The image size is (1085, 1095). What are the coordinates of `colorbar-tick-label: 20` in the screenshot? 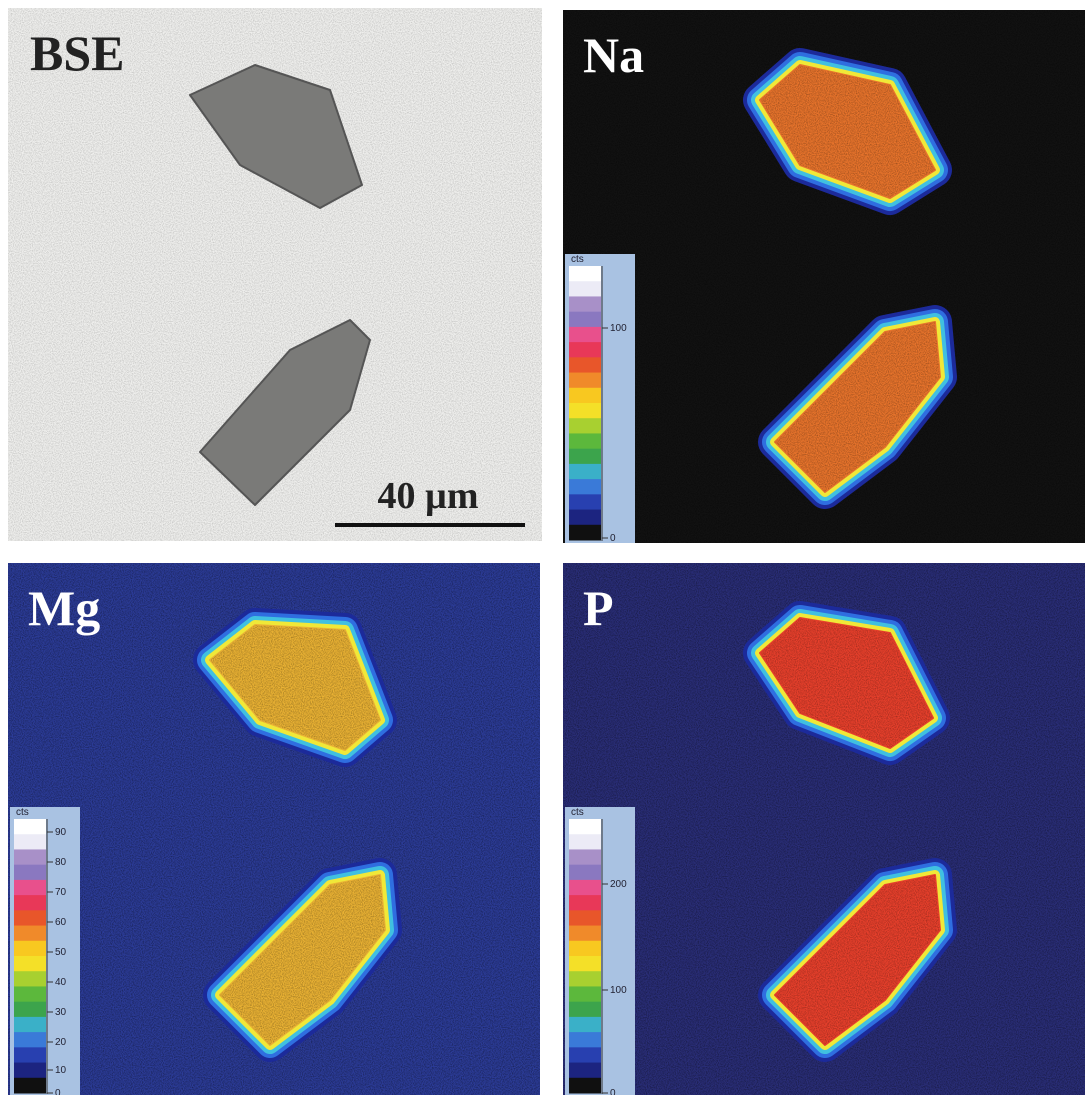 It's located at (61, 1042).